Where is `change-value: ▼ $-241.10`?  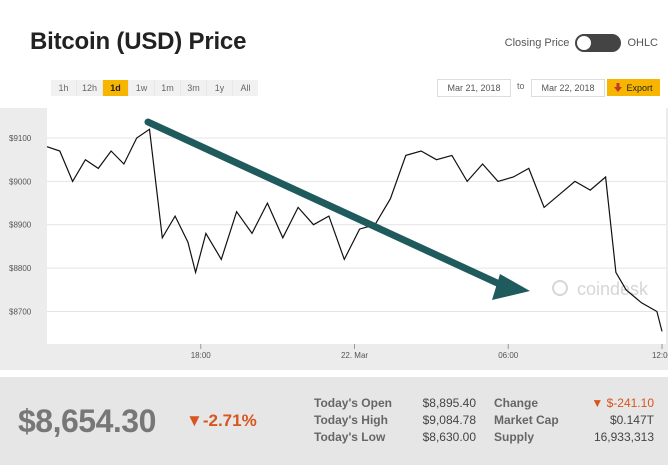 change-value: ▼ $-241.10 is located at coordinates (622, 403).